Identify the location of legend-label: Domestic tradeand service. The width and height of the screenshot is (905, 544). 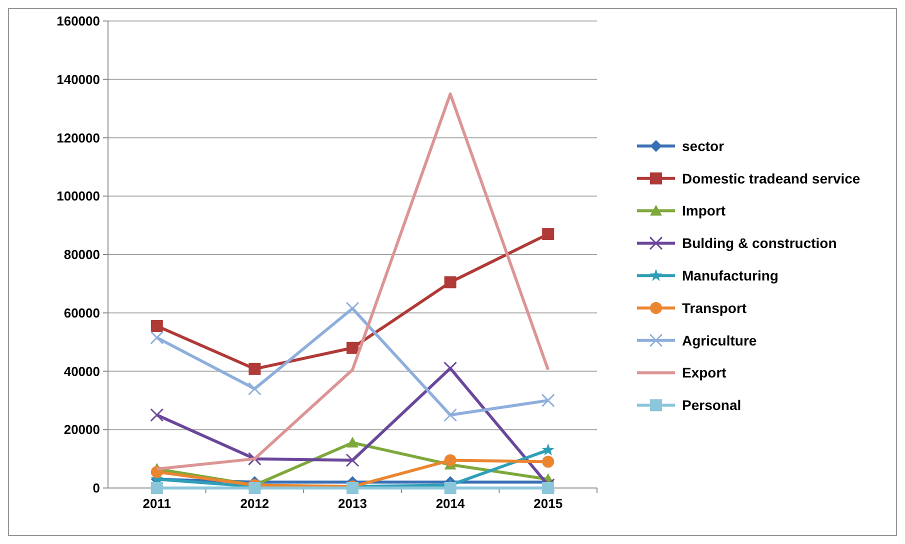
(771, 178).